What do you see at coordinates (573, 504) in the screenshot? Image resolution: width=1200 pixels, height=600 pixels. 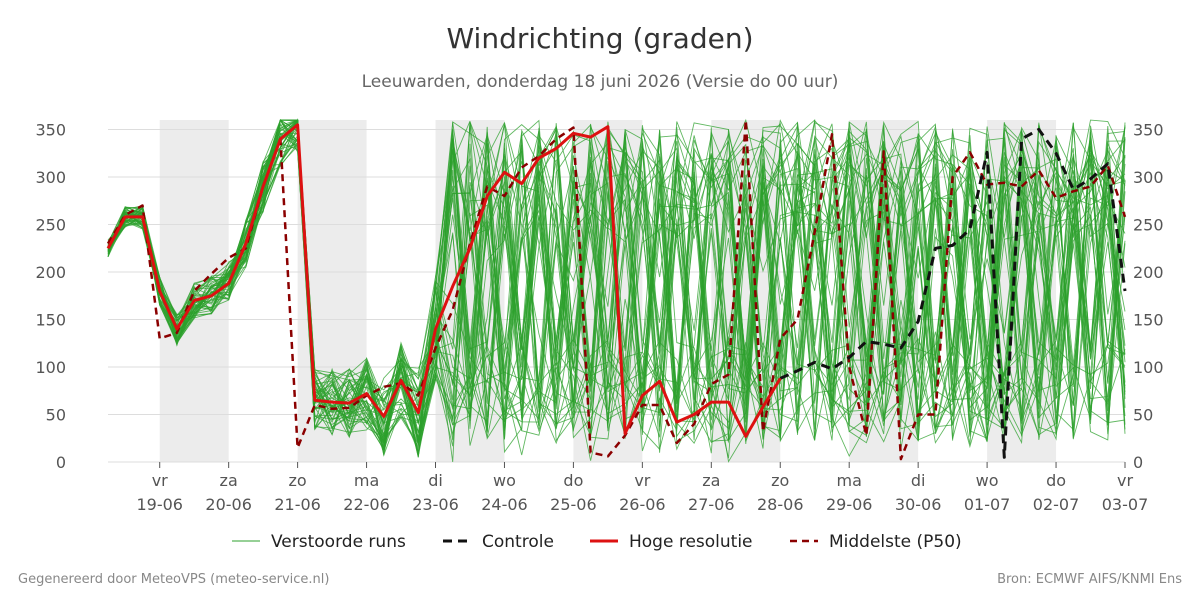 I see `x-tick-date: 25-06` at bounding box center [573, 504].